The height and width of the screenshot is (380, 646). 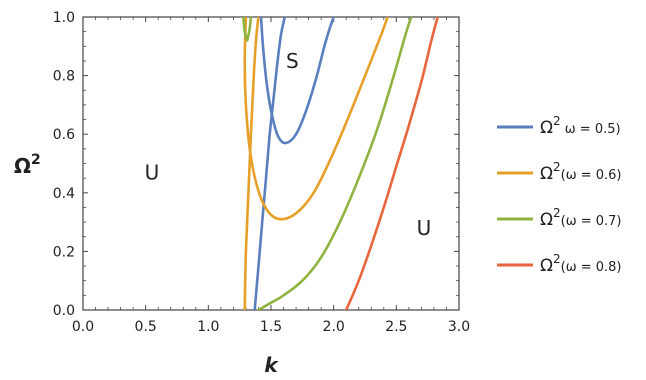 I want to click on x-tick-label: 3.0, so click(x=459, y=327).